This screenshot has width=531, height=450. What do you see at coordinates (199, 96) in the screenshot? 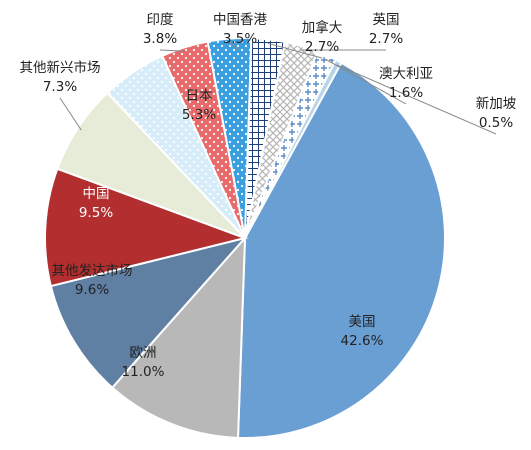
I see `slice-label: 日本` at bounding box center [199, 96].